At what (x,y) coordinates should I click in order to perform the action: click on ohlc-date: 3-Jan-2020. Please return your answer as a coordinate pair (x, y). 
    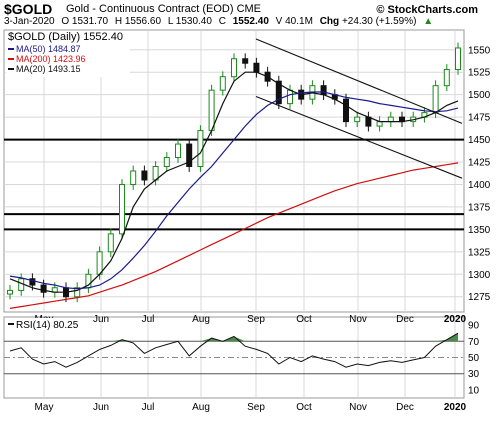
    Looking at the image, I should click on (29, 21).